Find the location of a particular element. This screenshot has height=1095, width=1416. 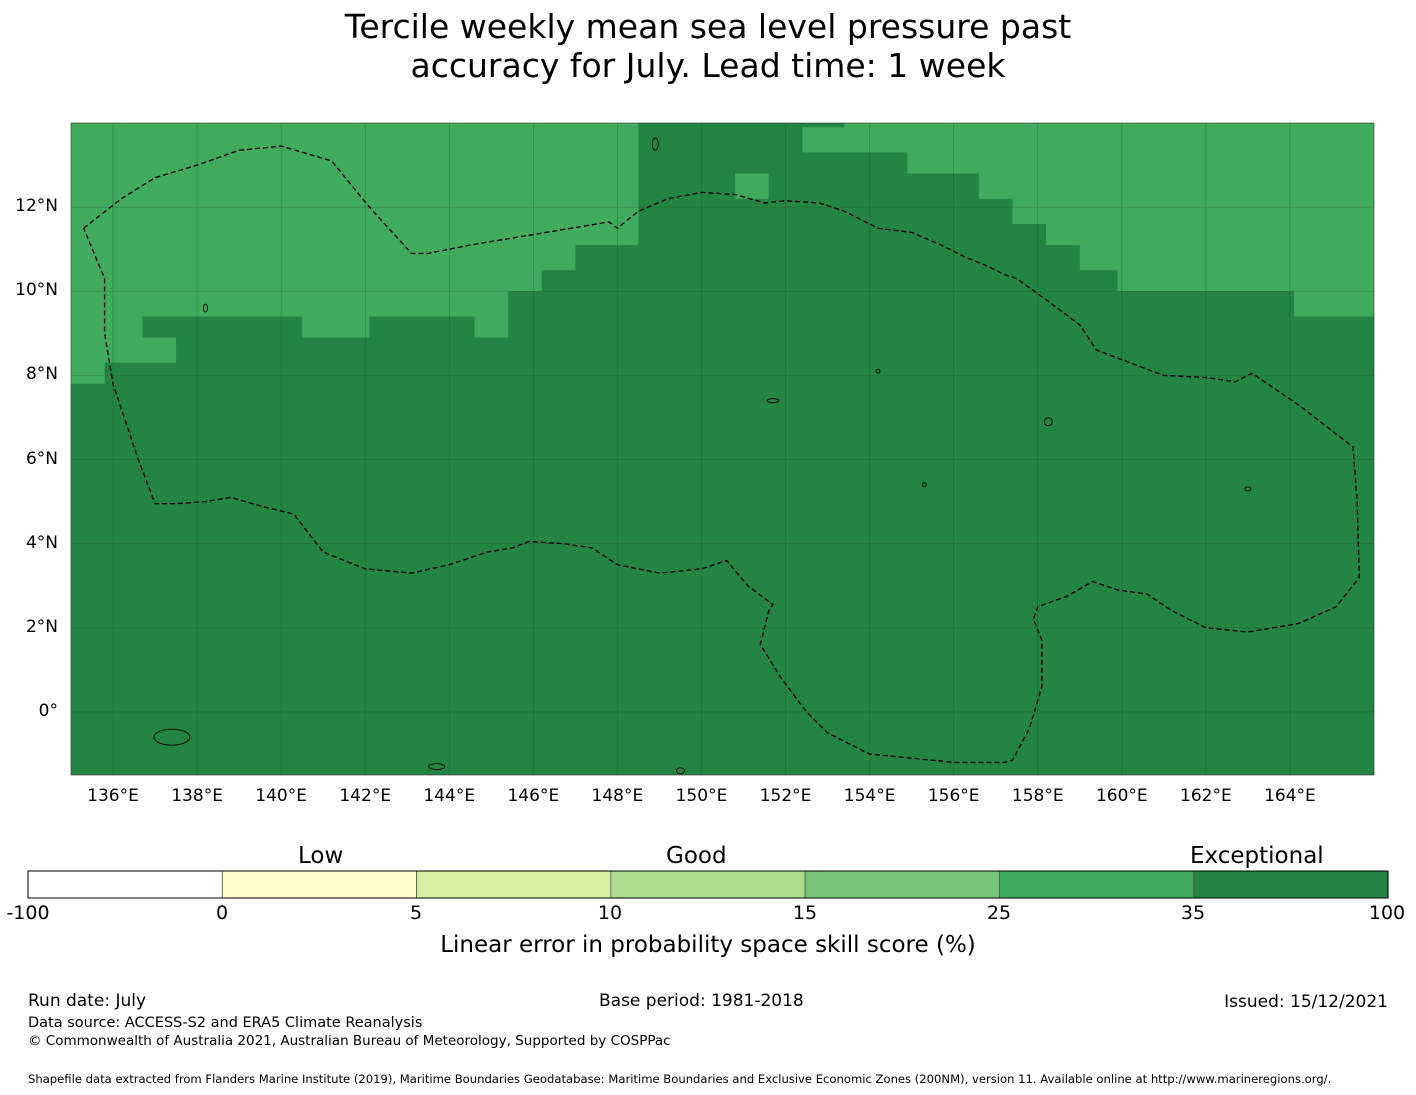

base-period: Base period: 1981-2018 is located at coordinates (701, 1001).